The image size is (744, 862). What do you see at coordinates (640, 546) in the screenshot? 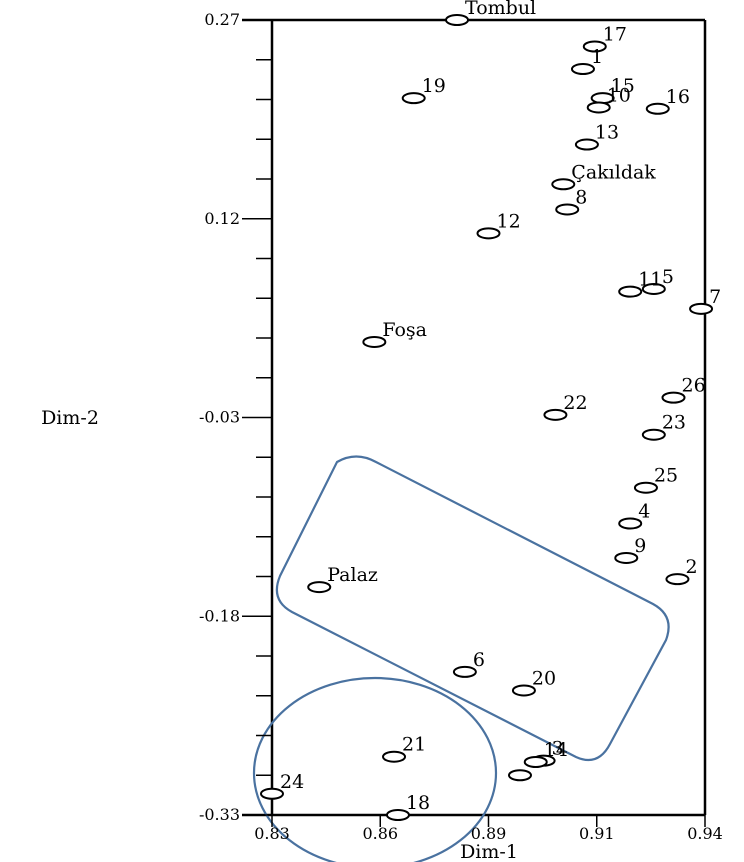
I see `data-point-label: 9` at bounding box center [640, 546].